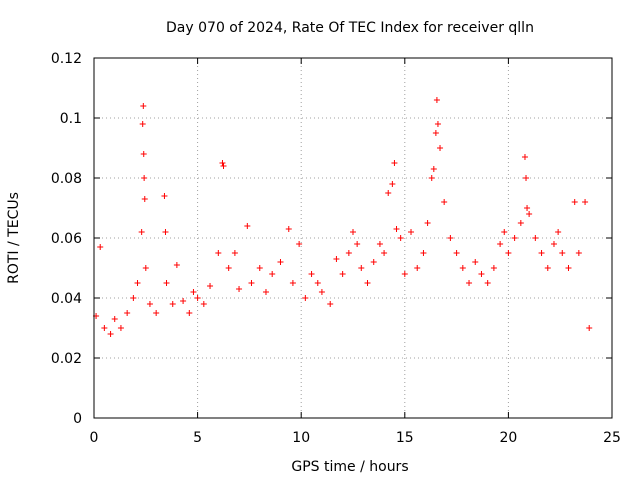  What do you see at coordinates (508, 438) in the screenshot?
I see `x-tick-label: 20` at bounding box center [508, 438].